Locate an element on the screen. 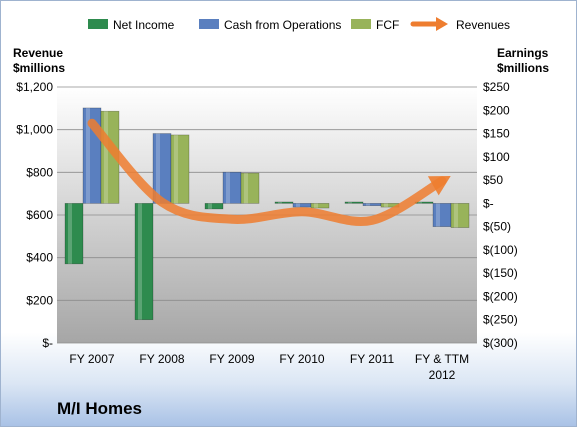  x-tick-label-5: FY & TTM is located at coordinates (442, 359).